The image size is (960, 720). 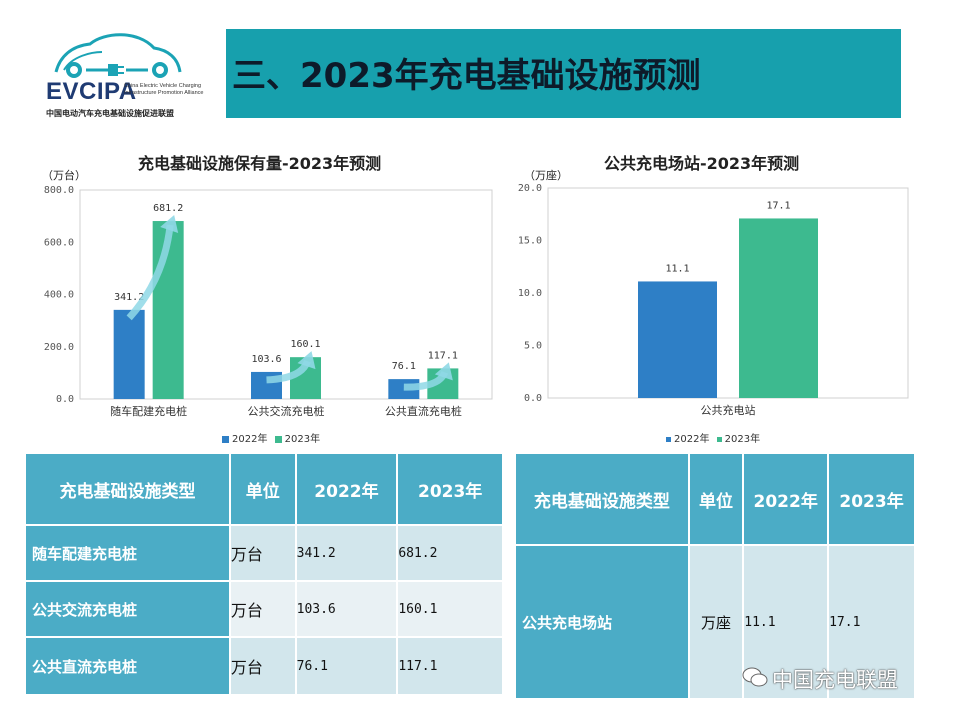 I want to click on row-2023: 681.2, so click(x=450, y=553).